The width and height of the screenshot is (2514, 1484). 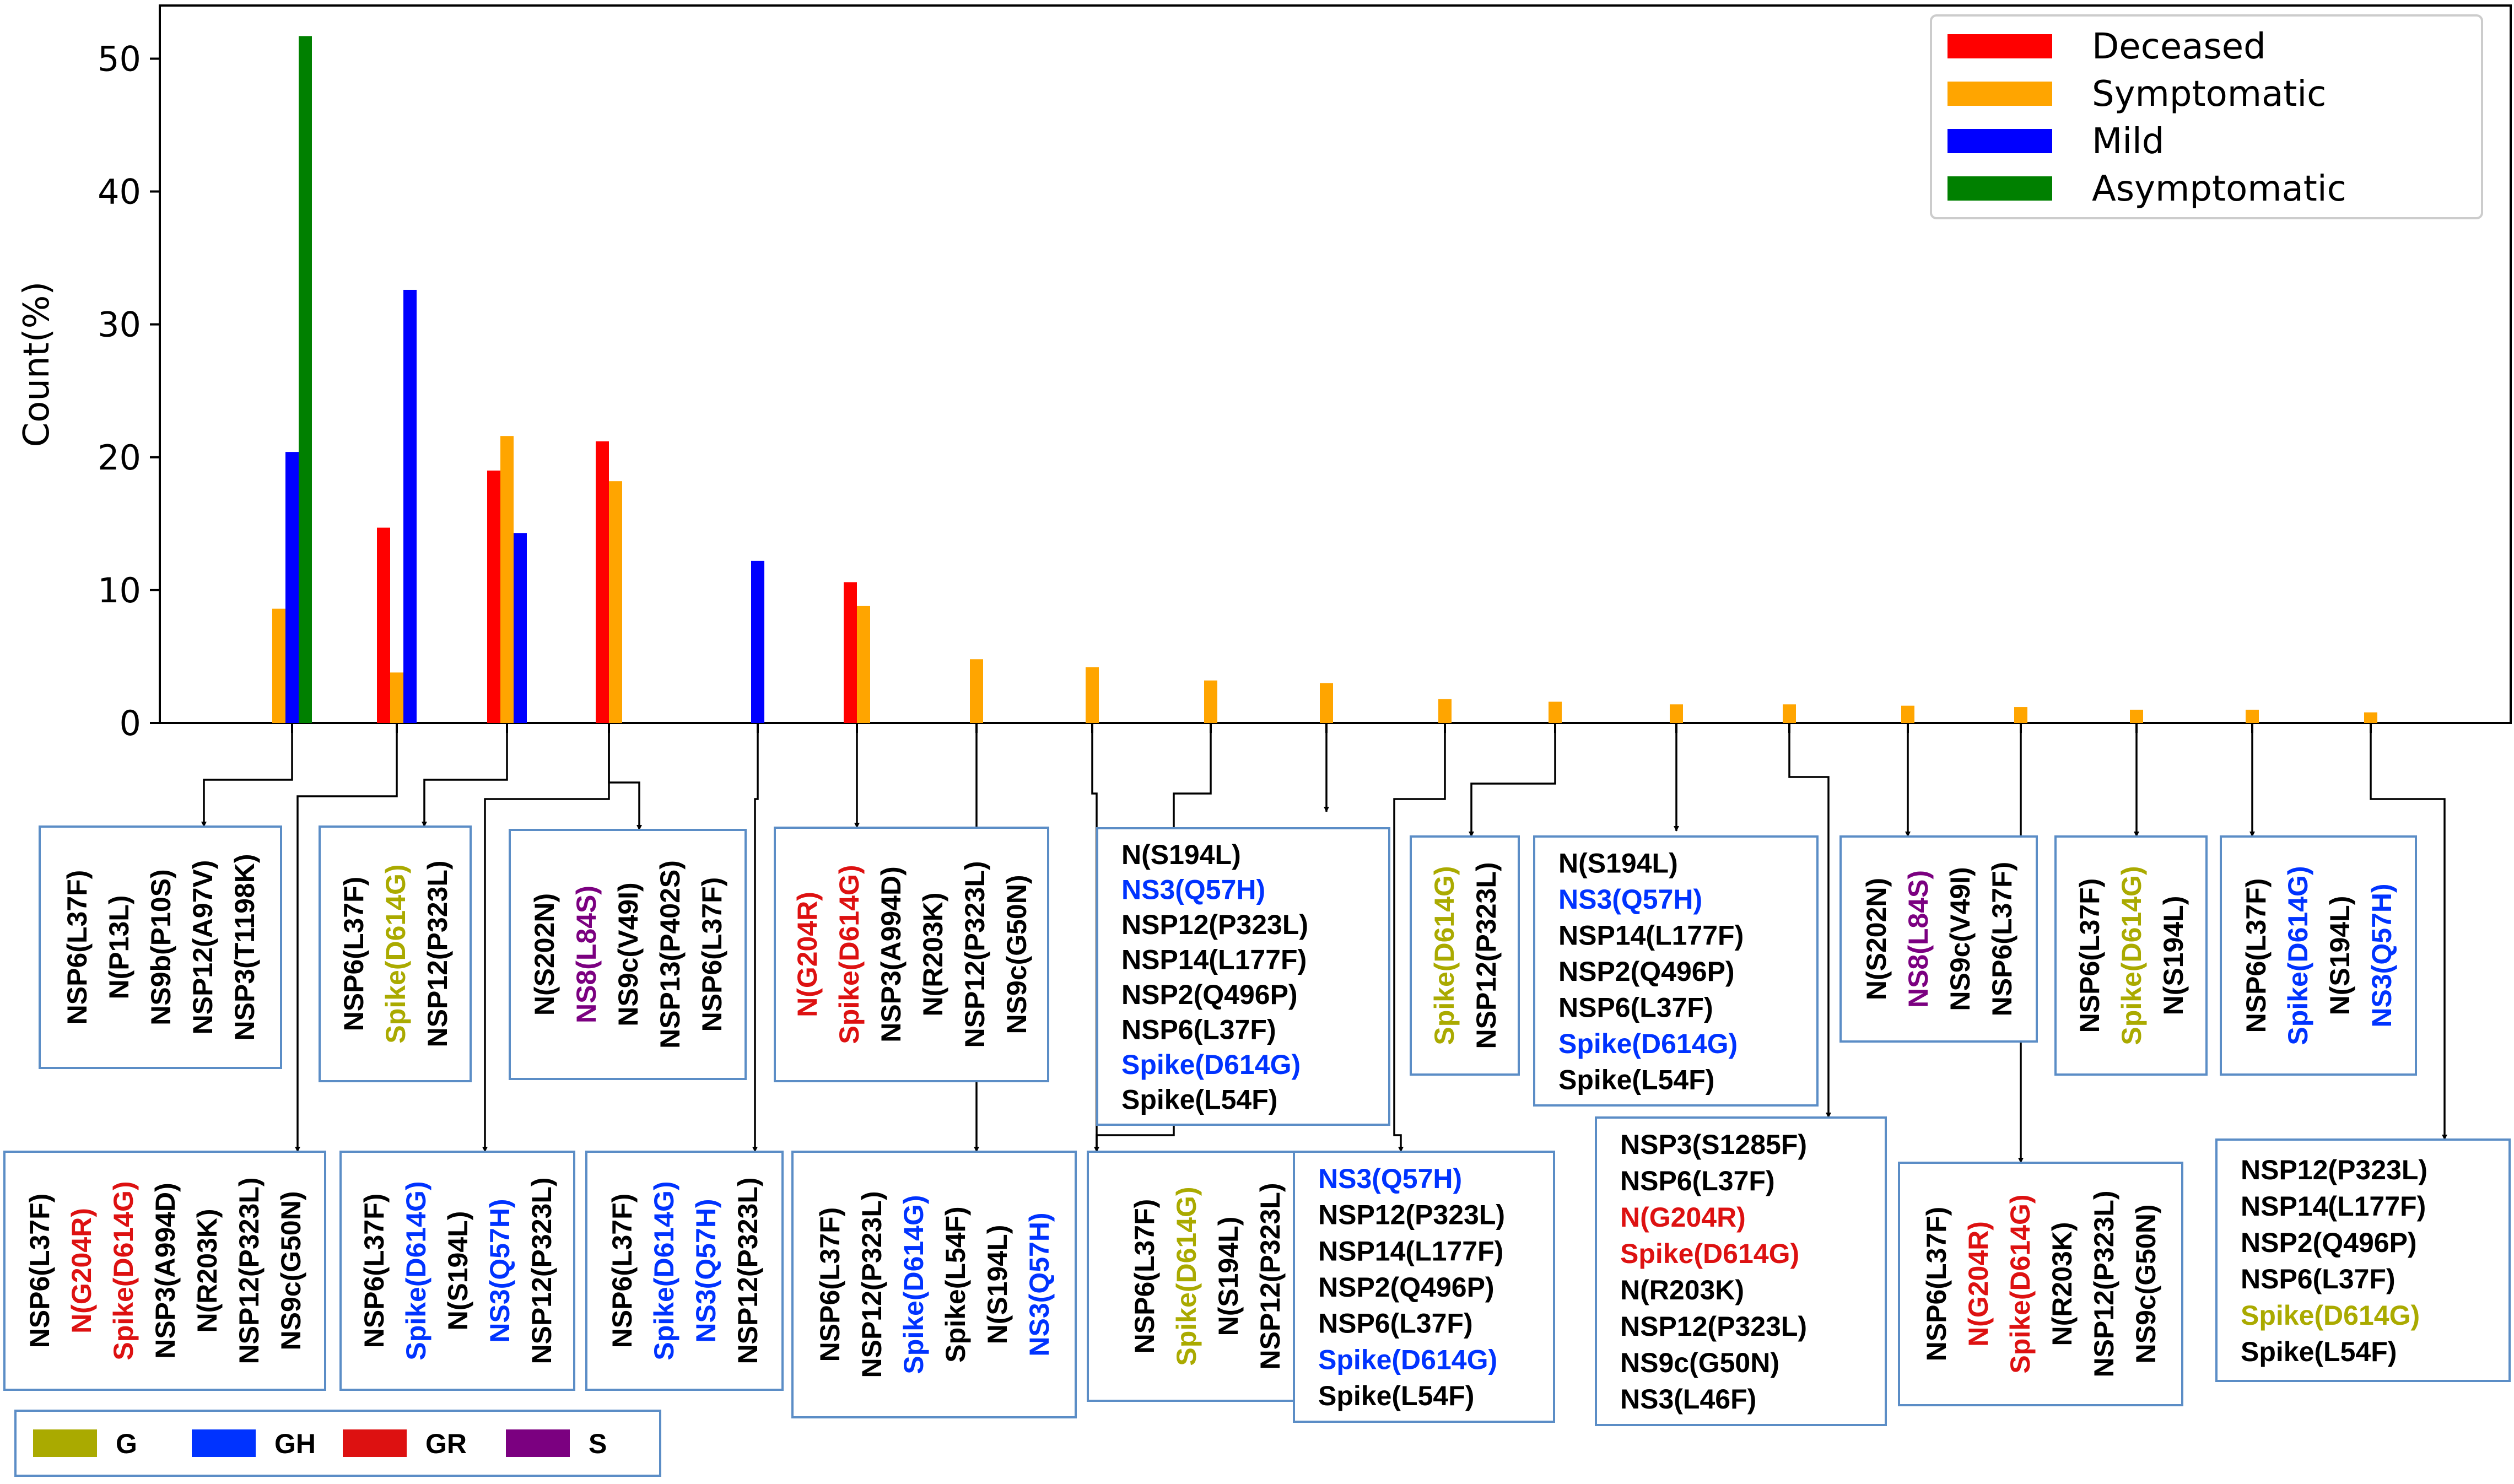 I want to click on mutation-box-c19, so click(x=2363, y=1260).